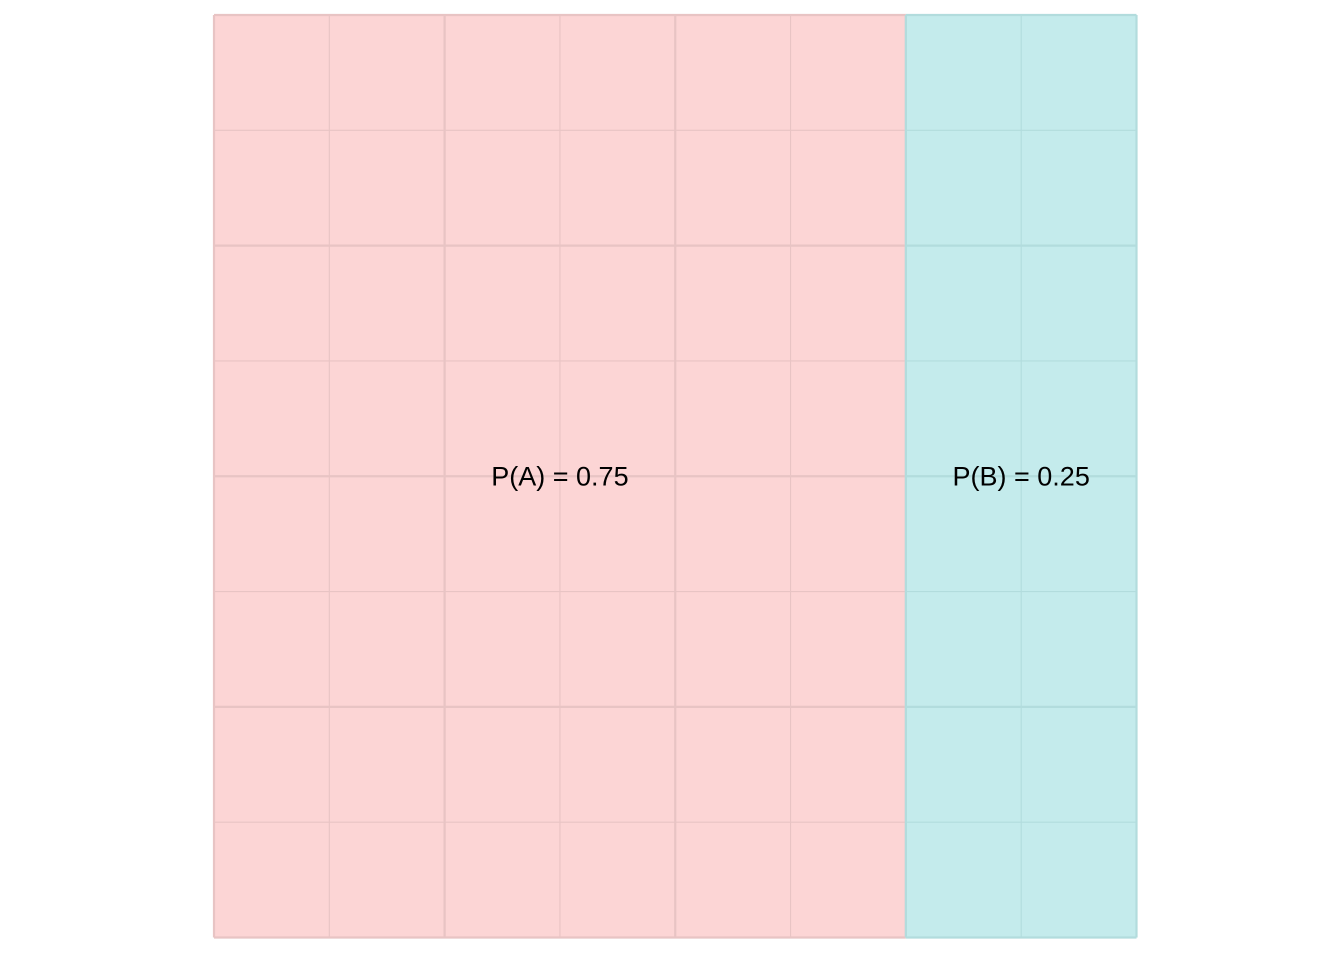 The width and height of the screenshot is (1344, 960). Describe the element at coordinates (1021, 476) in the screenshot. I see `region-label-b: P(B) = 0.25` at that location.